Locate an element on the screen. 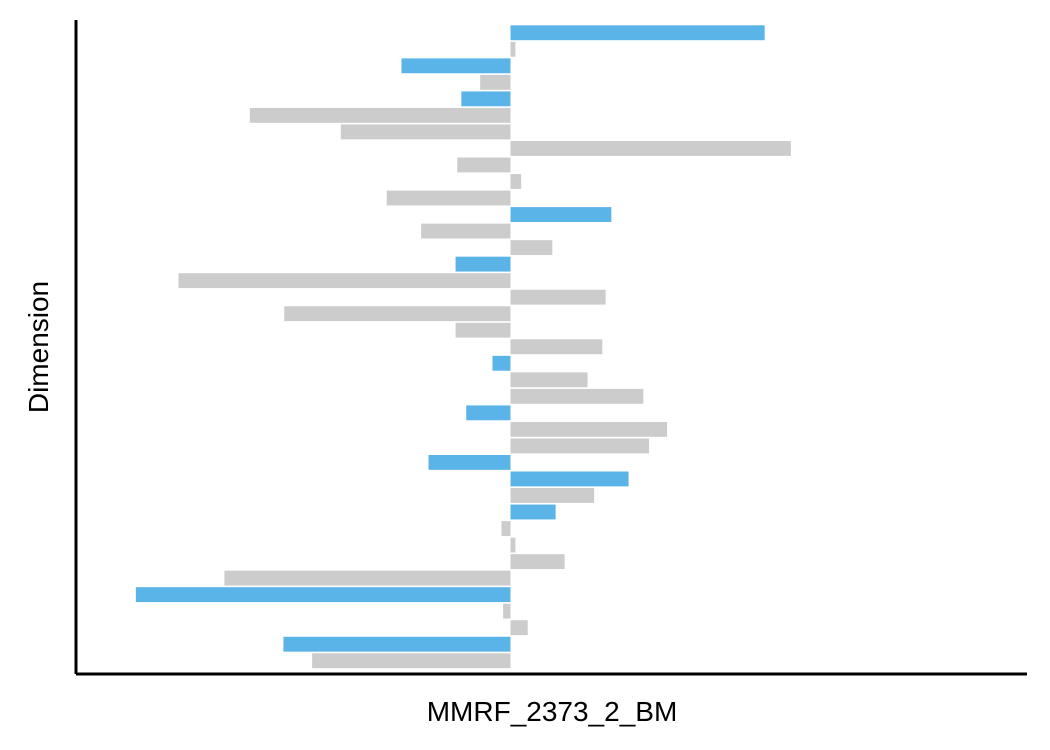  x-axis-title: MMRF_2373_2_BM is located at coordinates (552, 711).